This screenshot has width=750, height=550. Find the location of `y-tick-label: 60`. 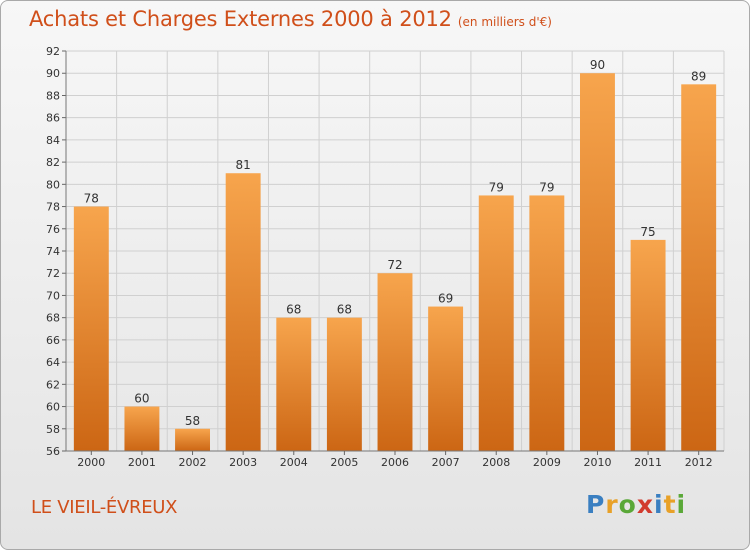

y-tick-label: 60 is located at coordinates (53, 407).